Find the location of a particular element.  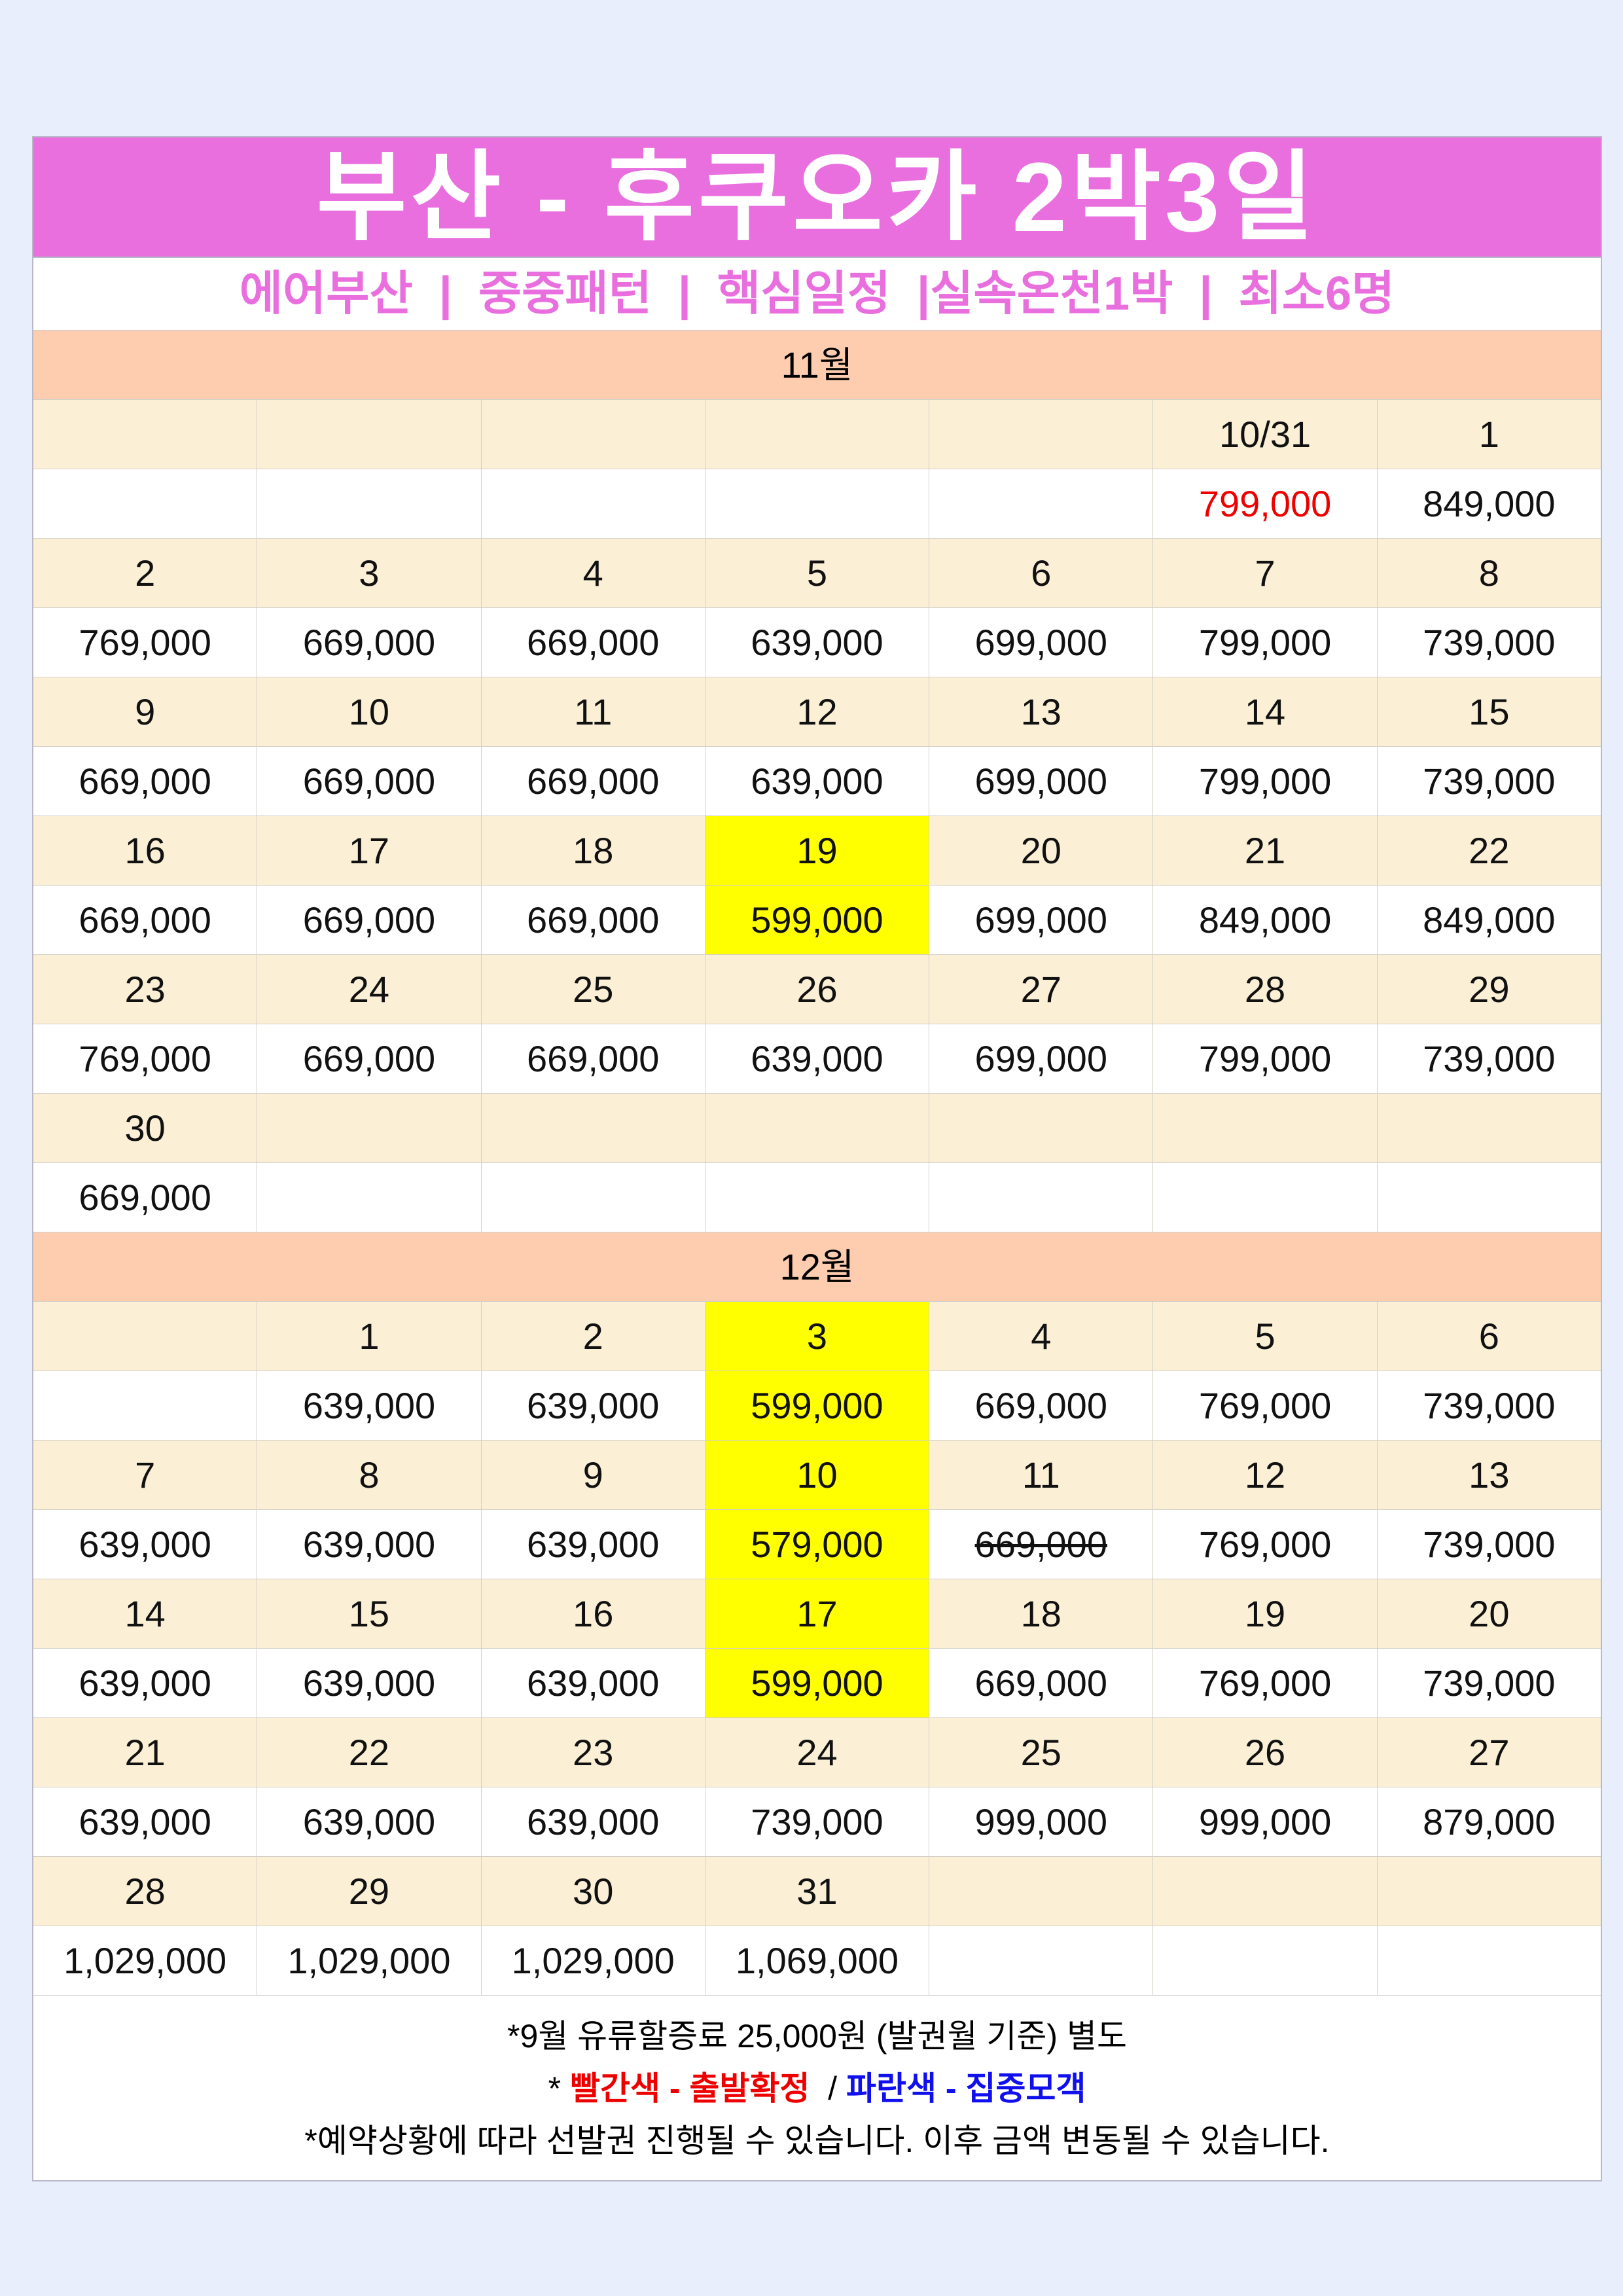

date-label: 30 is located at coordinates (593, 1891).